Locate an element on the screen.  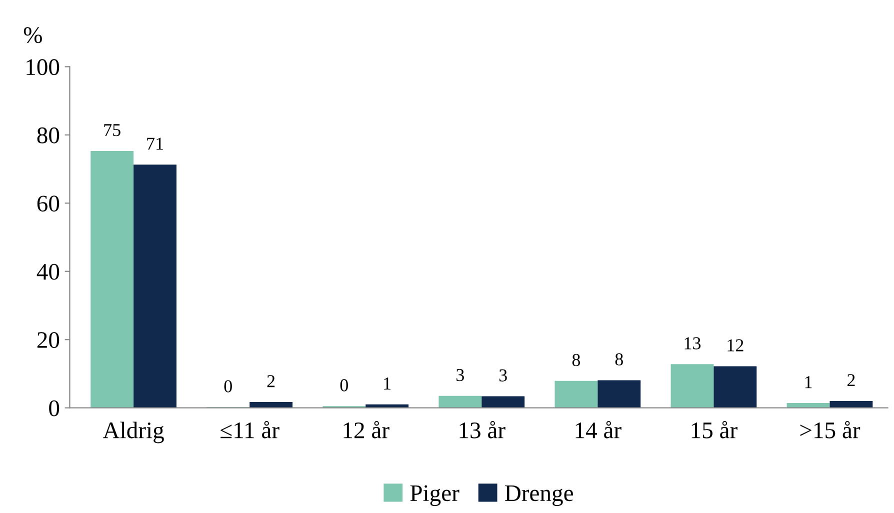
y-tick-label: 0 is located at coordinates (54, 408).